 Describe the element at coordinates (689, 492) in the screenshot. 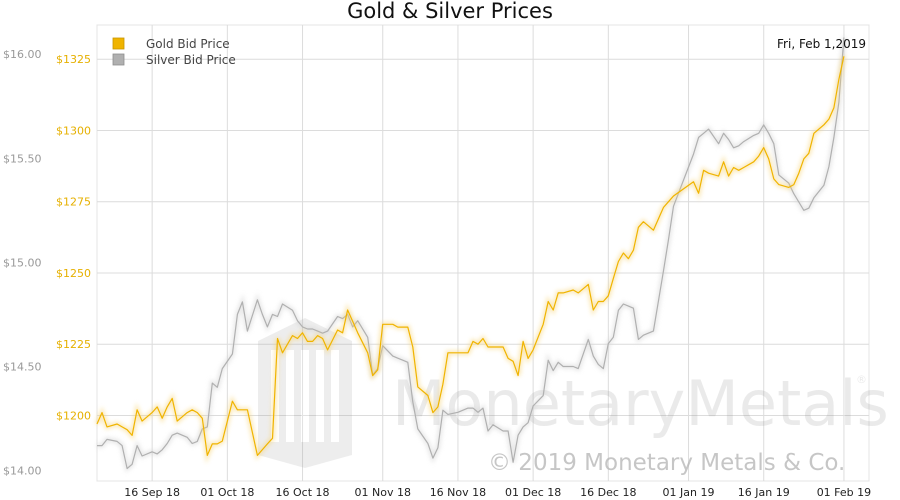

I see `x-tick-label: 01 Jan 19` at that location.